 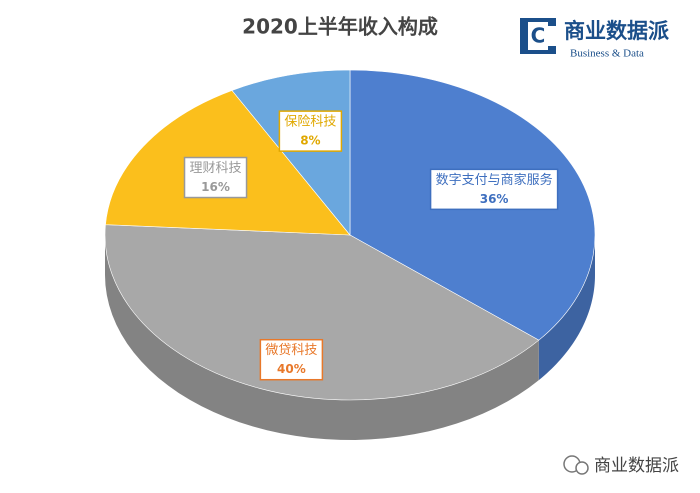 What do you see at coordinates (494, 180) in the screenshot?
I see `data-label-name: 数字支付与商家服务` at bounding box center [494, 180].